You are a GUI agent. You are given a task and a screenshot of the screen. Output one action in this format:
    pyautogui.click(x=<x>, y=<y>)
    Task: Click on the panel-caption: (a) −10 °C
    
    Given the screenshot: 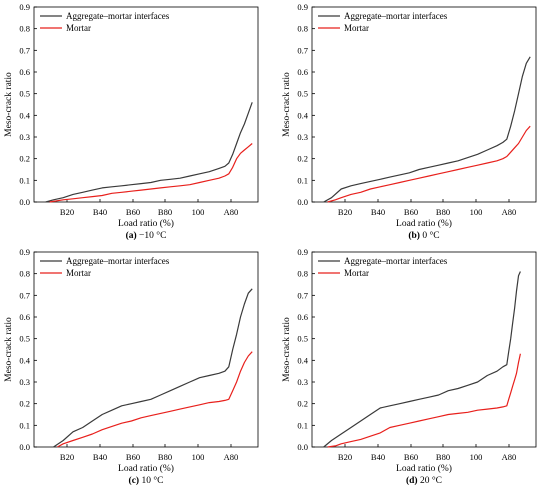 What is the action you would take?
    pyautogui.click(x=146, y=235)
    